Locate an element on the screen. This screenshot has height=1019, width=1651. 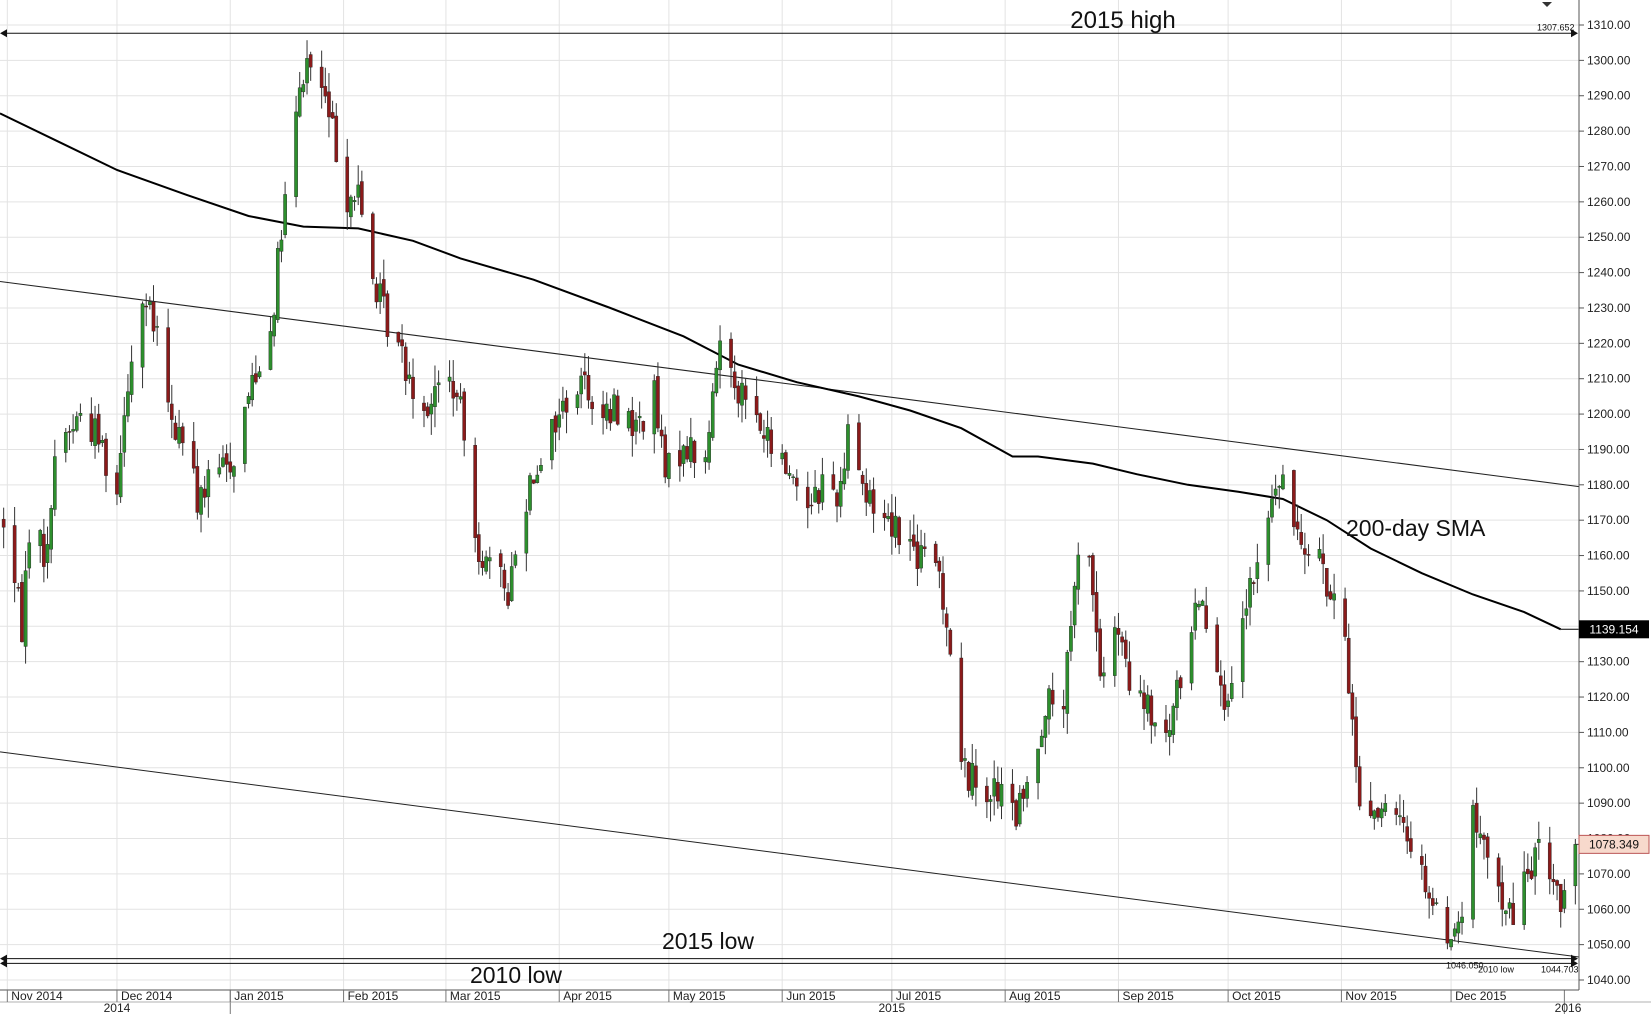
scroll-marker-icon is located at coordinates (1547, 4).